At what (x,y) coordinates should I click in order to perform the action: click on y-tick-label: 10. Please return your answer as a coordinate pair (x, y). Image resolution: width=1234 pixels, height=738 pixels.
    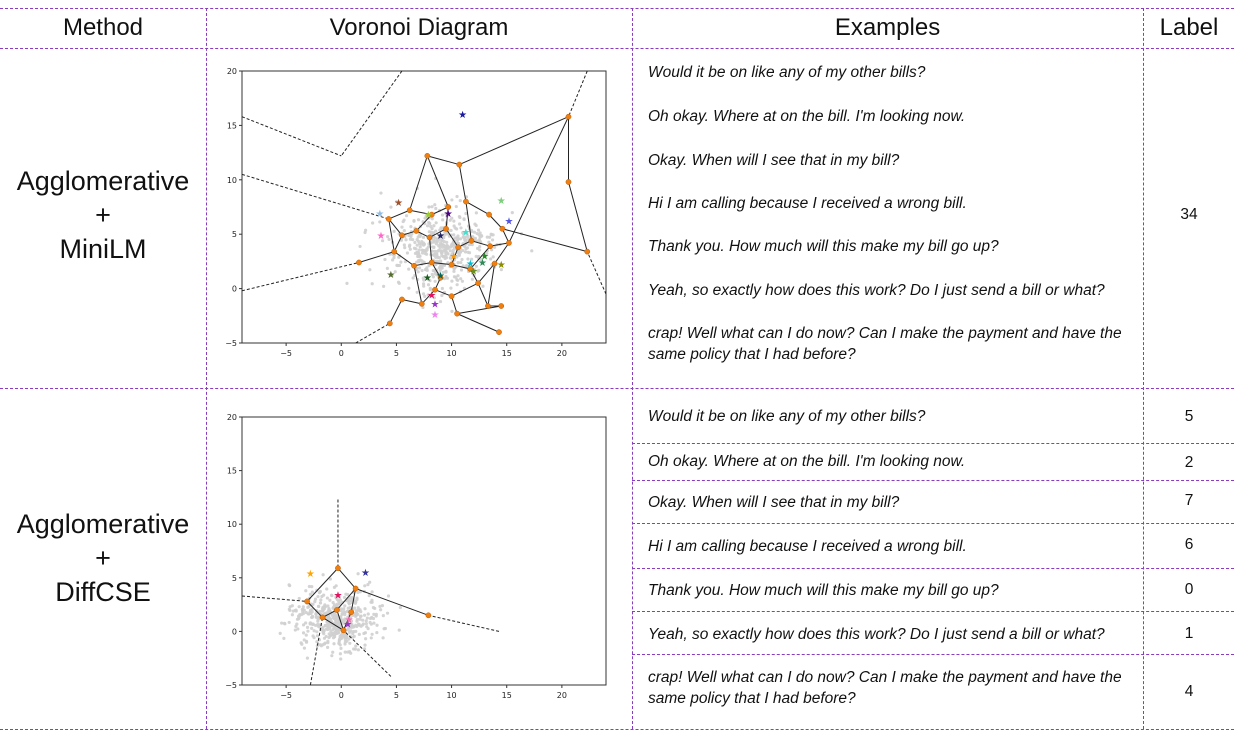
    Looking at the image, I should click on (232, 524).